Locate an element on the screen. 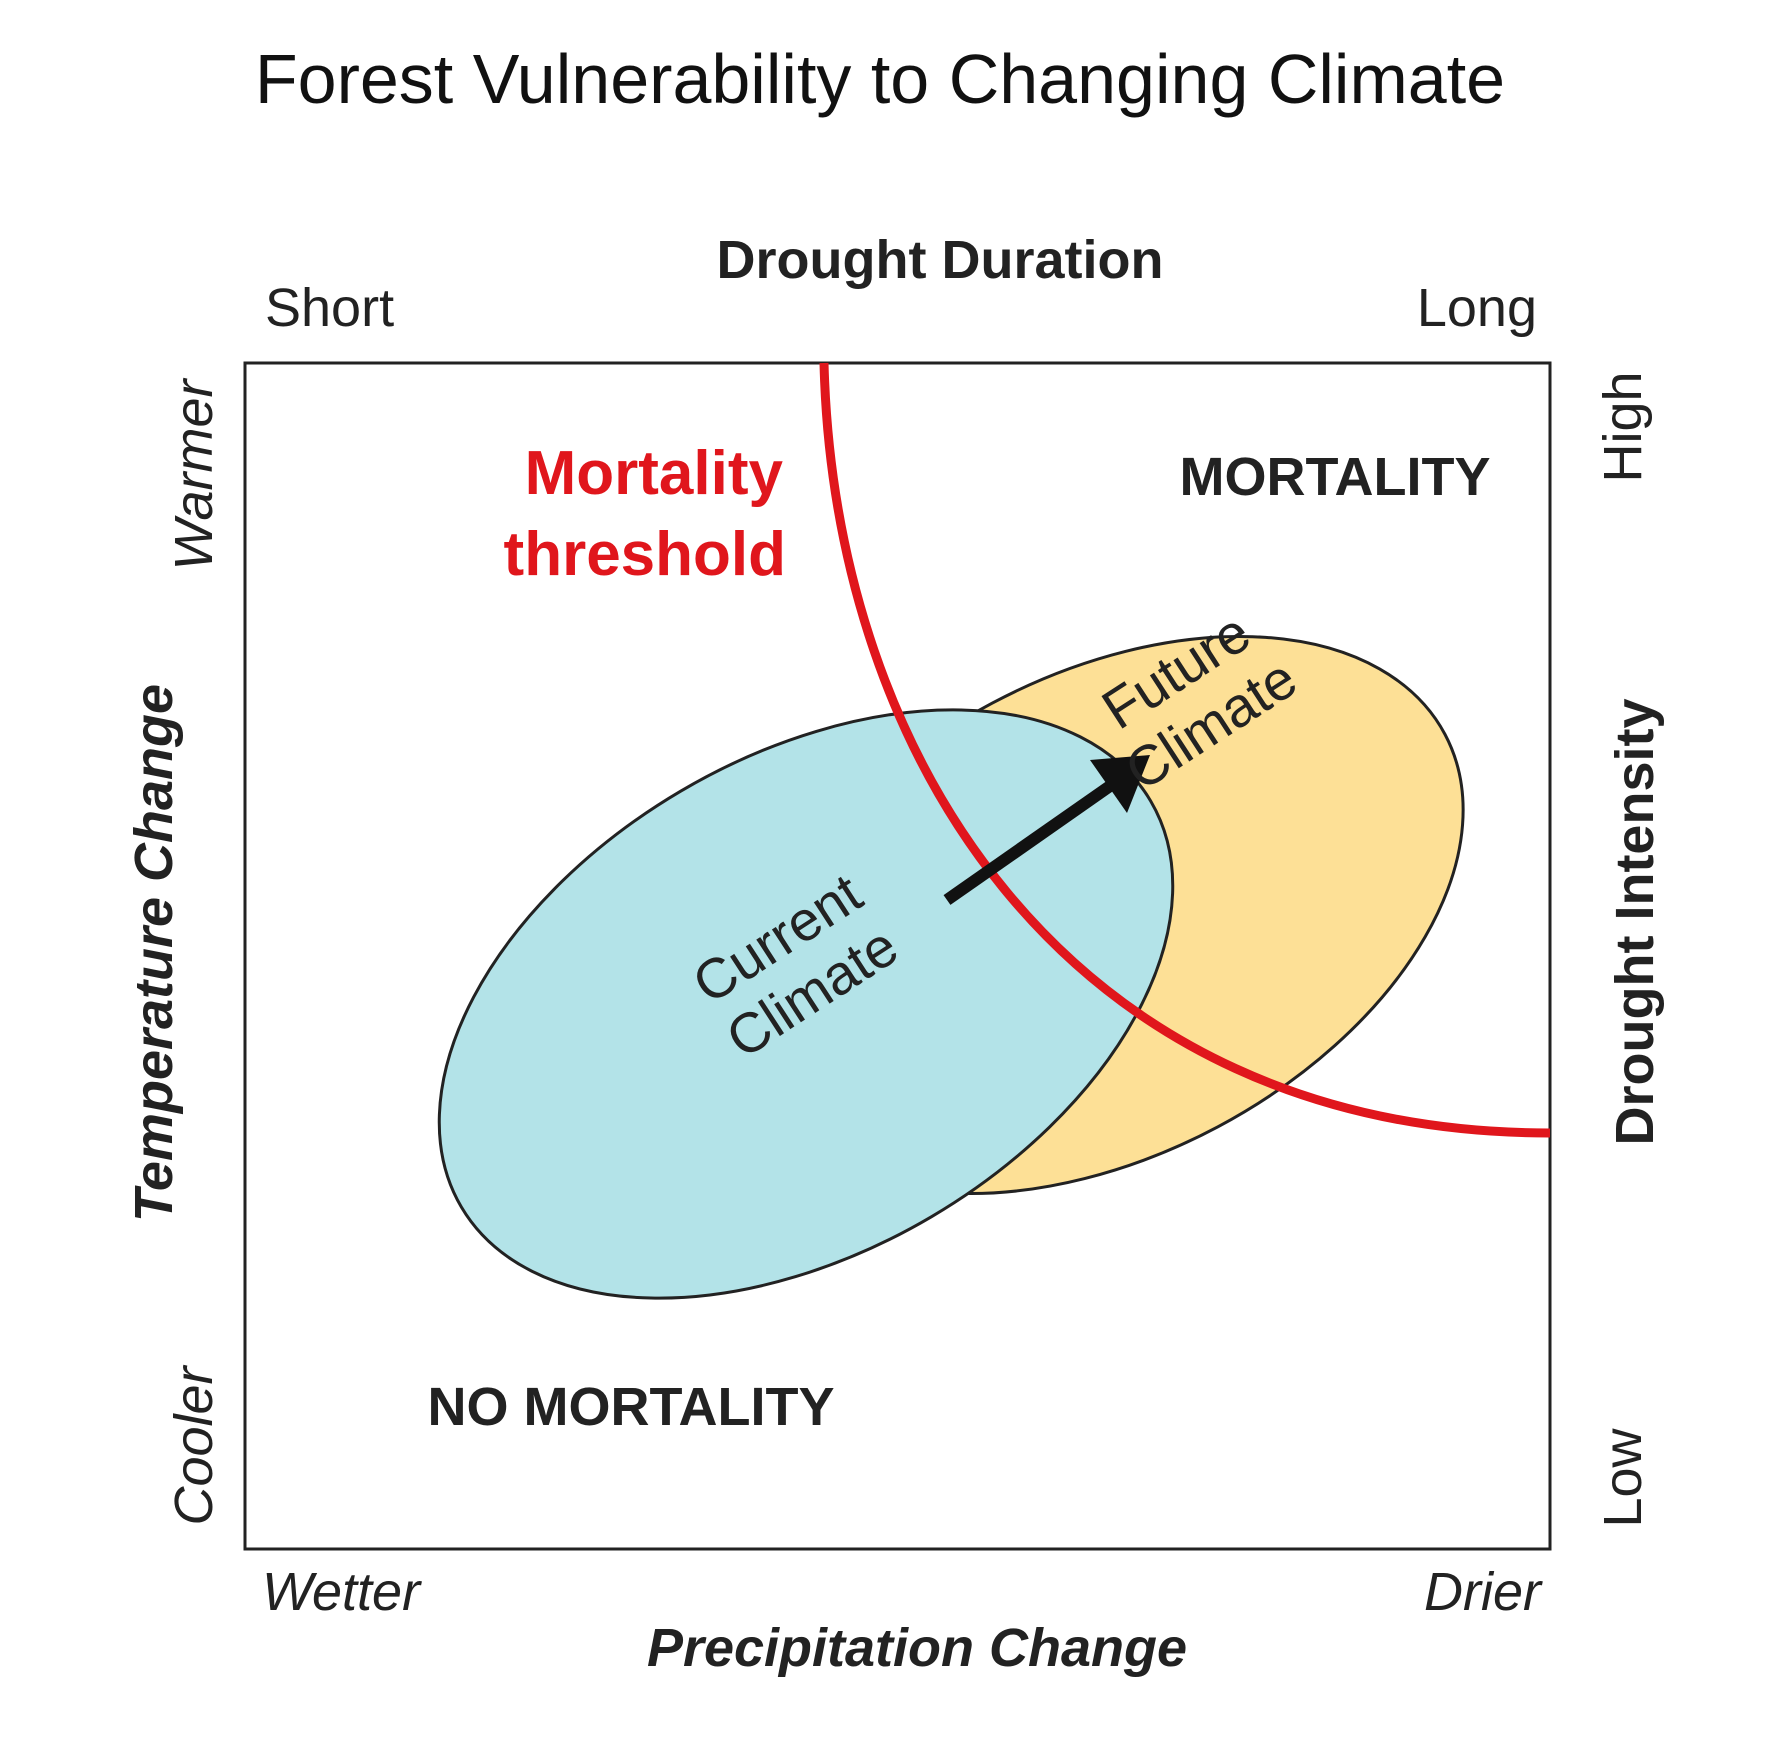 The height and width of the screenshot is (1744, 1791). threshold-label-line2: threshold is located at coordinates (645, 554).